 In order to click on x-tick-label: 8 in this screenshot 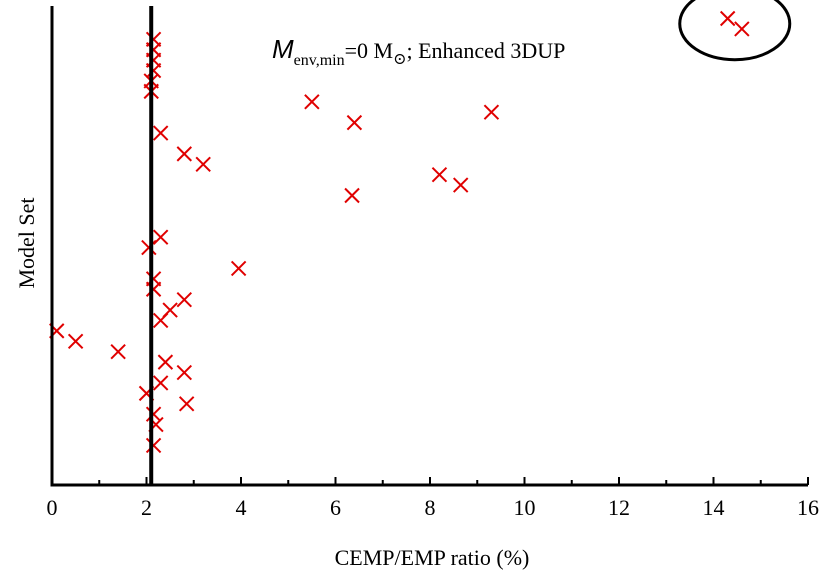, I will do `click(430, 507)`.